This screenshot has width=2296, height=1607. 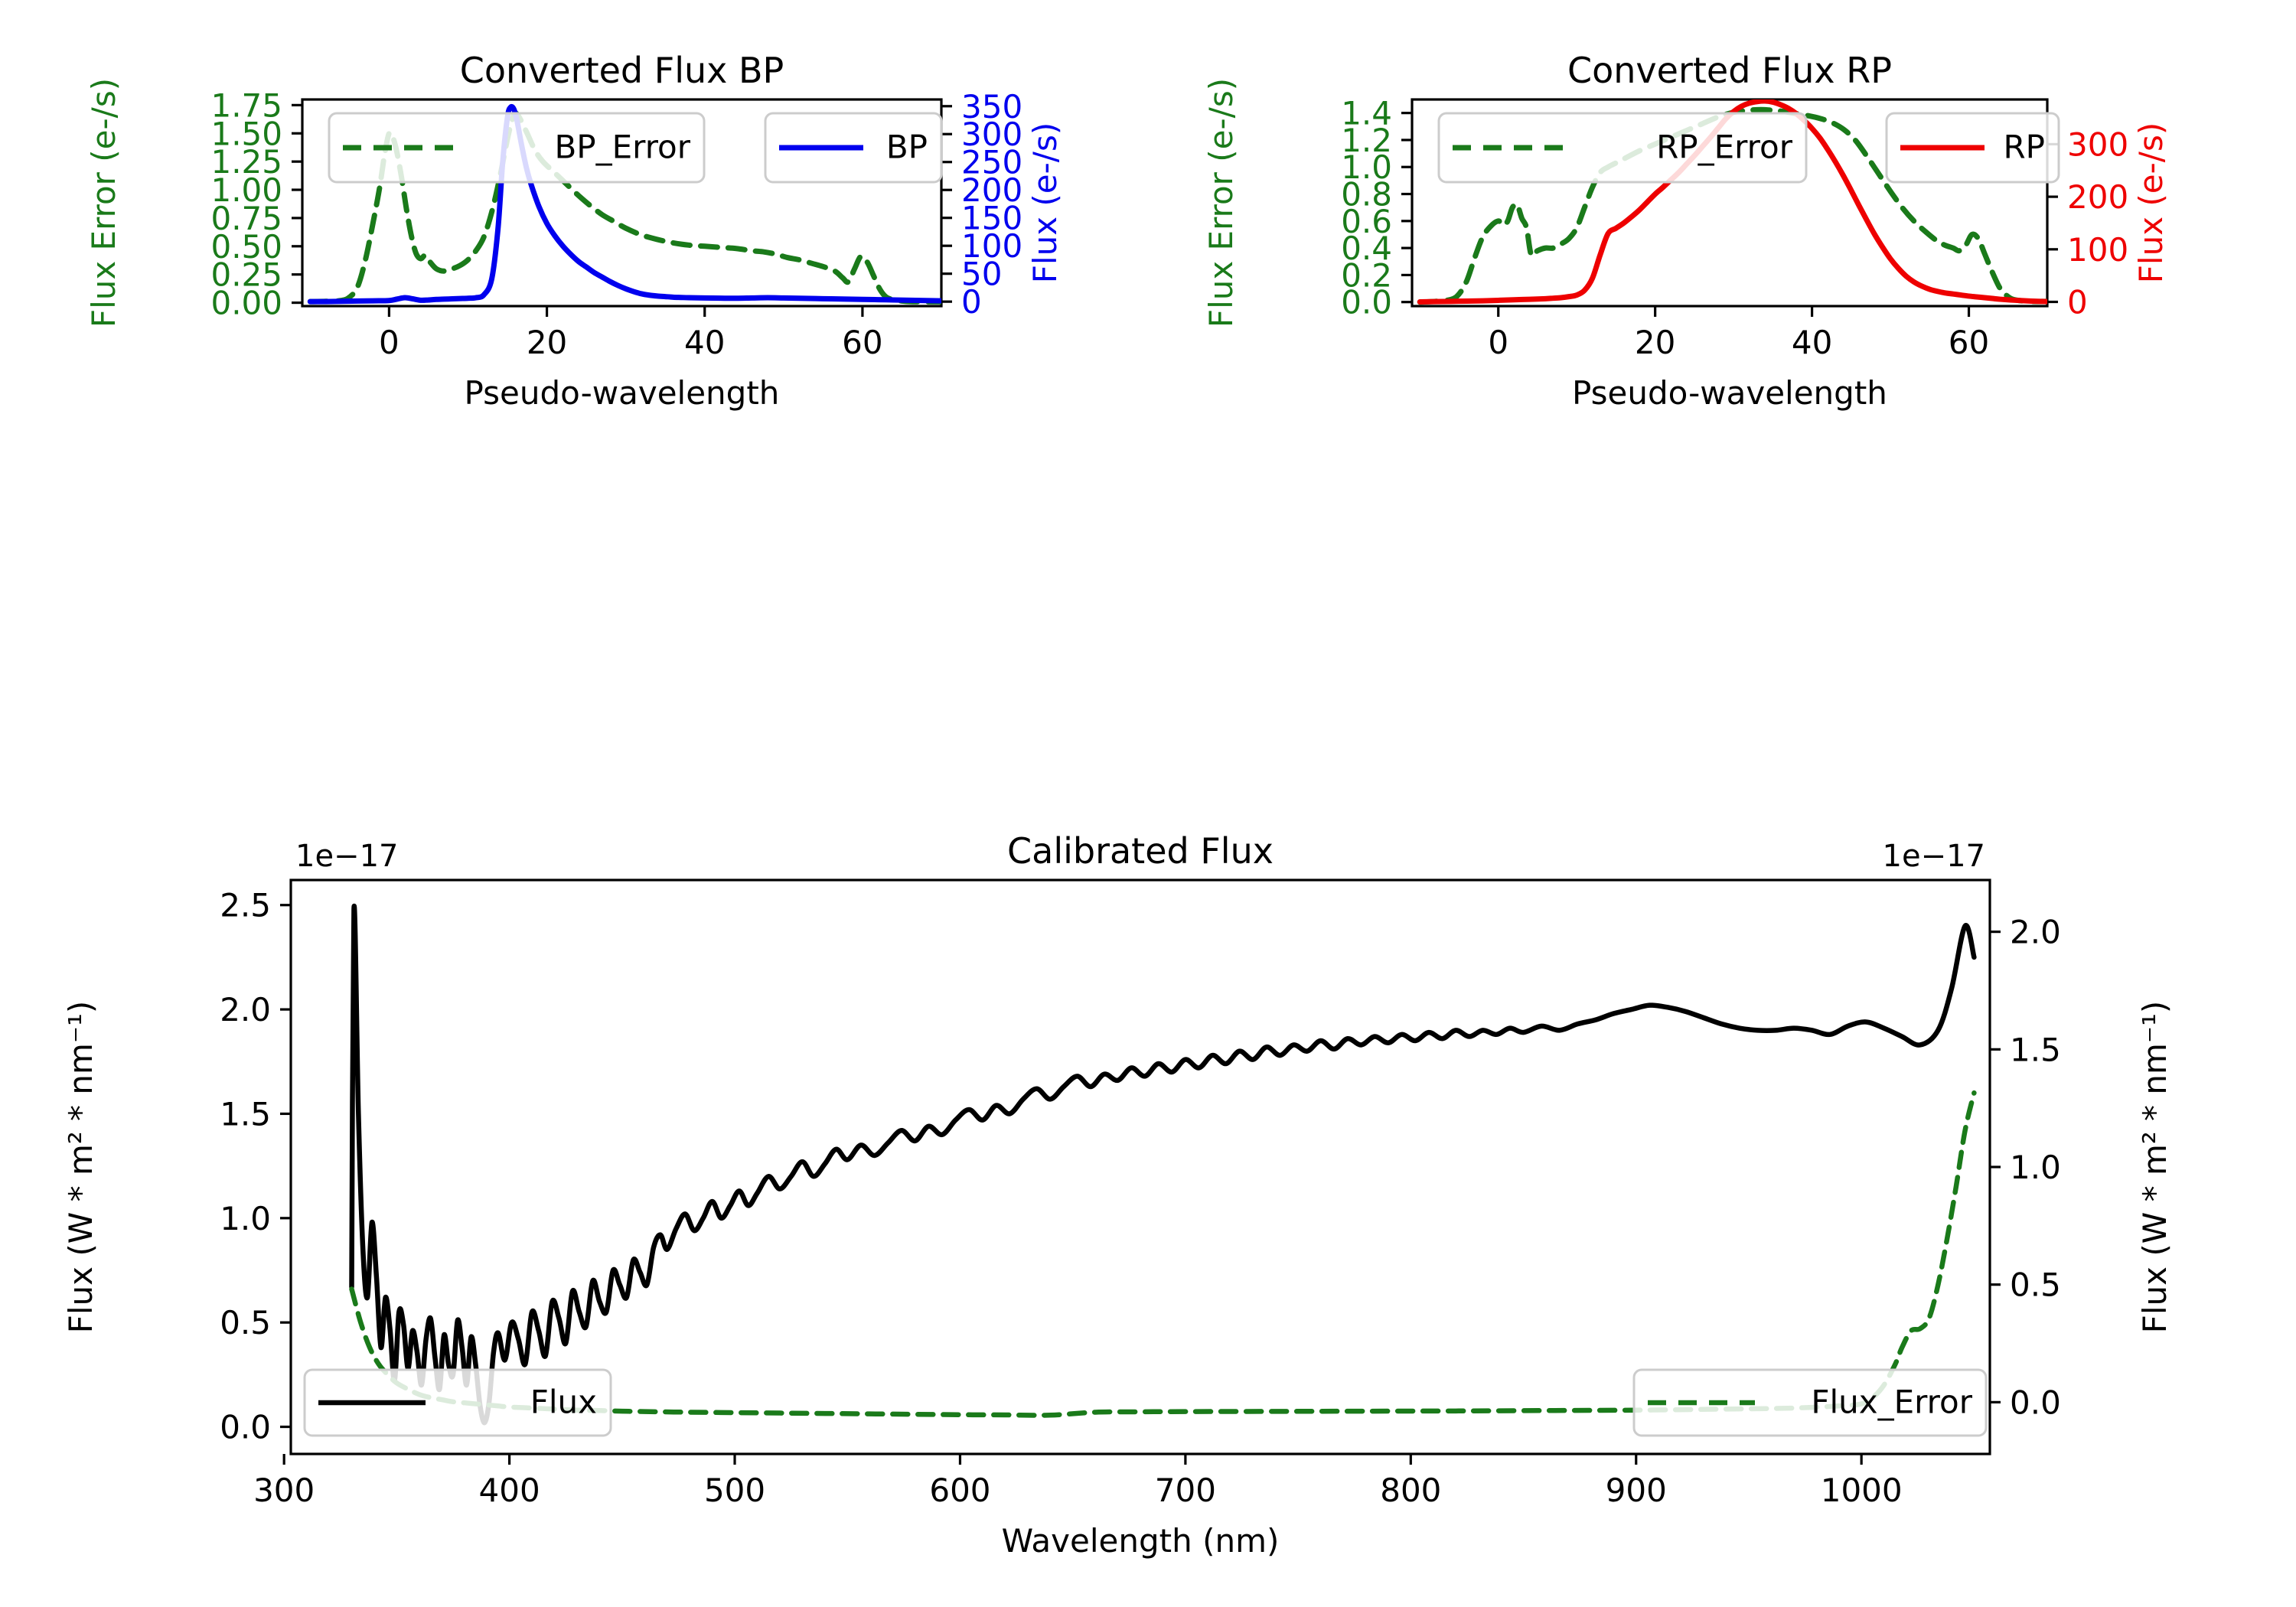 What do you see at coordinates (2035, 1167) in the screenshot?
I see `y2-tick-label: 1.0` at bounding box center [2035, 1167].